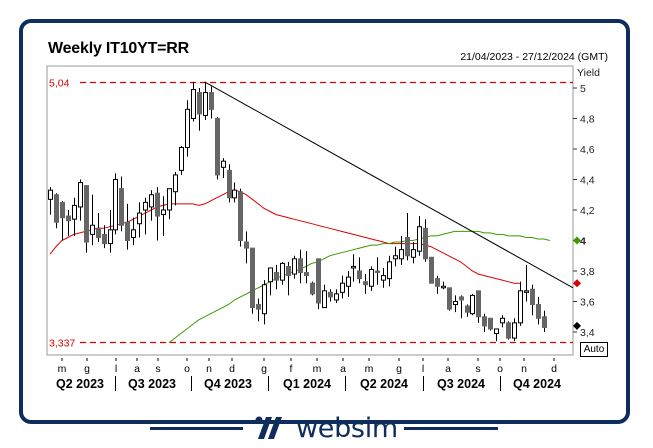 This screenshot has width=653, height=448. I want to click on footer: websim, so click(326, 428).